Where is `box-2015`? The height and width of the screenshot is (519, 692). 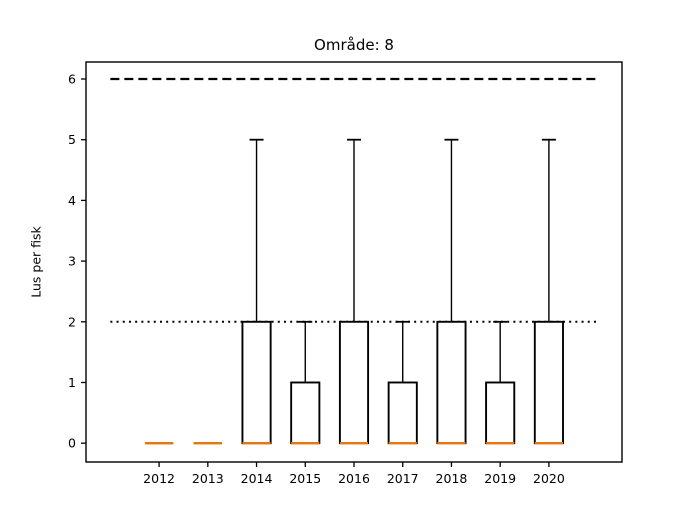 box-2015 is located at coordinates (305, 413).